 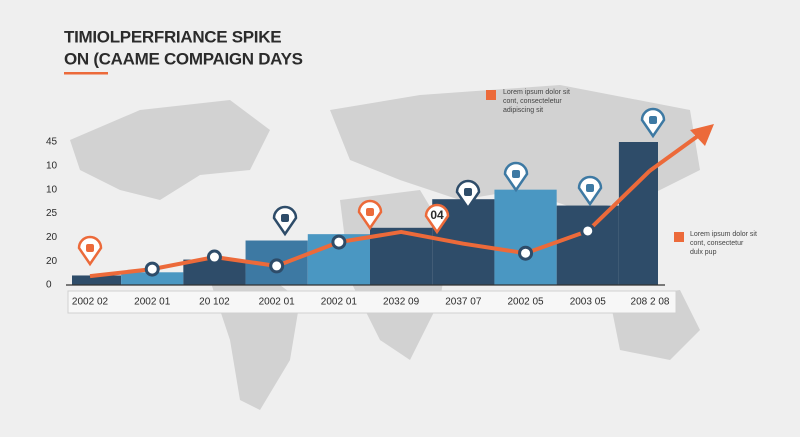 What do you see at coordinates (676, 152) in the screenshot?
I see `trend-arrow` at bounding box center [676, 152].